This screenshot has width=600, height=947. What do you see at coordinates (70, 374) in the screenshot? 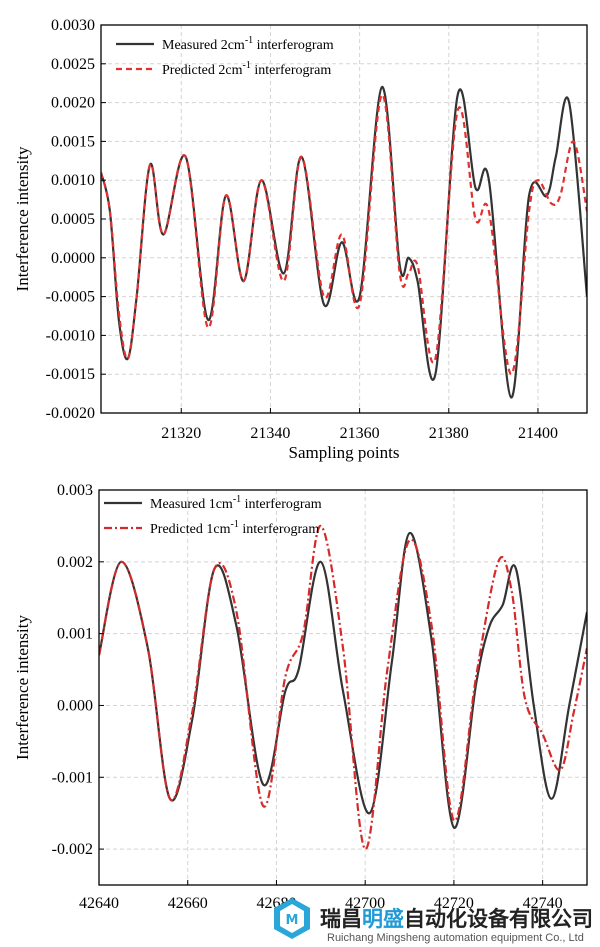
I see `y-tick-label: -0.0015` at bounding box center [70, 374].